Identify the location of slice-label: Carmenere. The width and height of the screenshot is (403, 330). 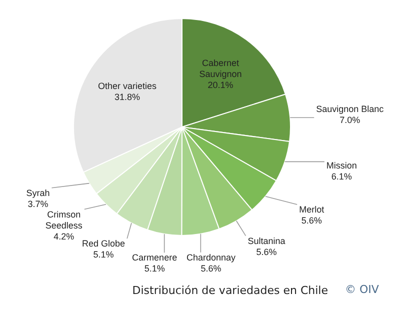
(155, 257).